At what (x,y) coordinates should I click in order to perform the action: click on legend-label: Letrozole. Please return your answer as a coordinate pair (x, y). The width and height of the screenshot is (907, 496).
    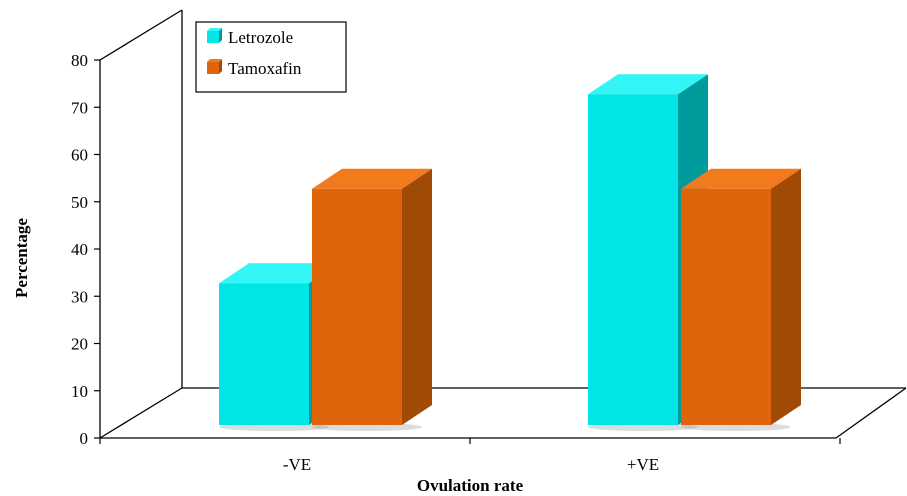
    Looking at the image, I should click on (260, 37).